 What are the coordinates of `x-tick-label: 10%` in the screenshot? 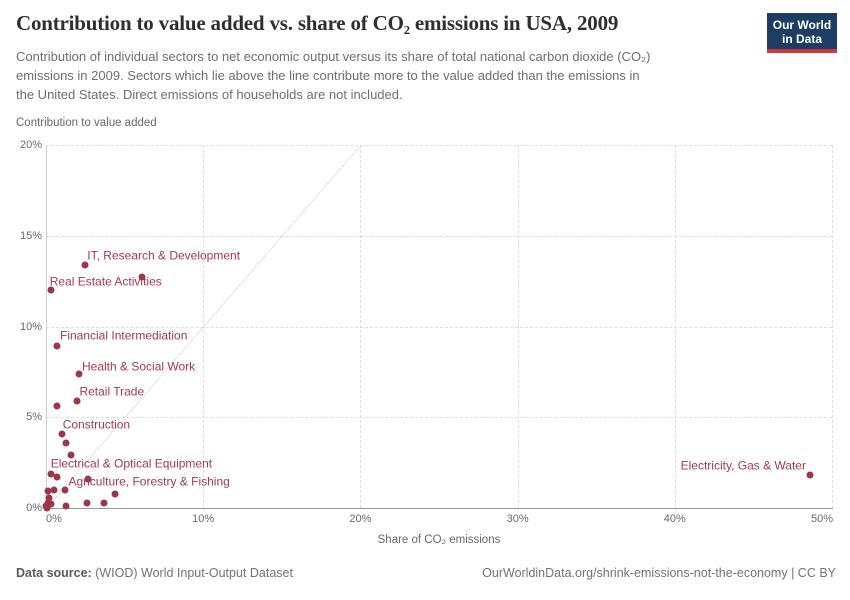 It's located at (203, 519).